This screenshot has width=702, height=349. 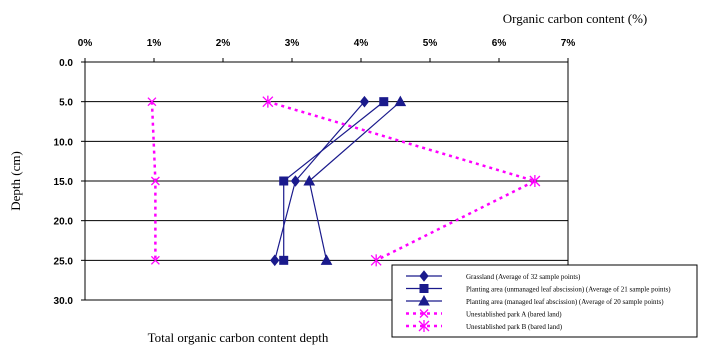 What do you see at coordinates (523, 277) in the screenshot?
I see `legend-label: Grassland (Average of 32 sample points)` at bounding box center [523, 277].